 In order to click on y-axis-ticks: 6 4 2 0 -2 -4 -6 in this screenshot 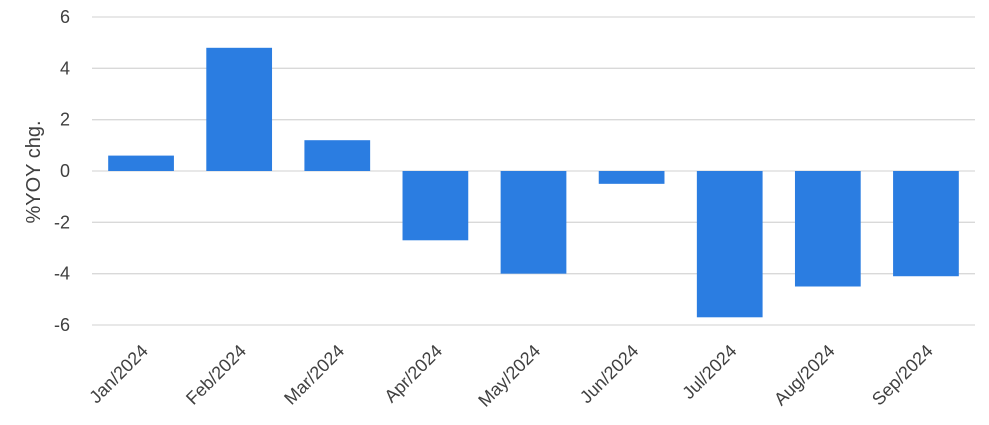, I will do `click(62, 171)`.